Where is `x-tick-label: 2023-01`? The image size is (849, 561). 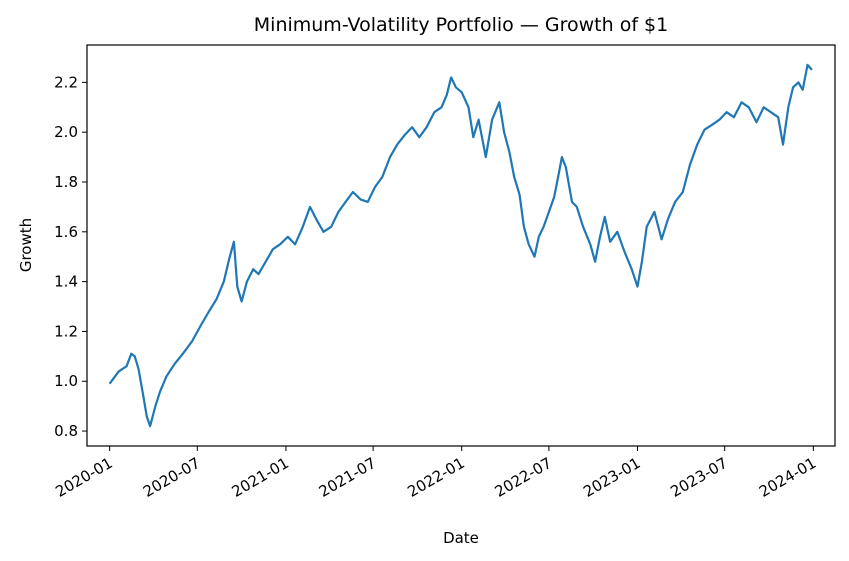
x-tick-label: 2023-01 is located at coordinates (611, 477).